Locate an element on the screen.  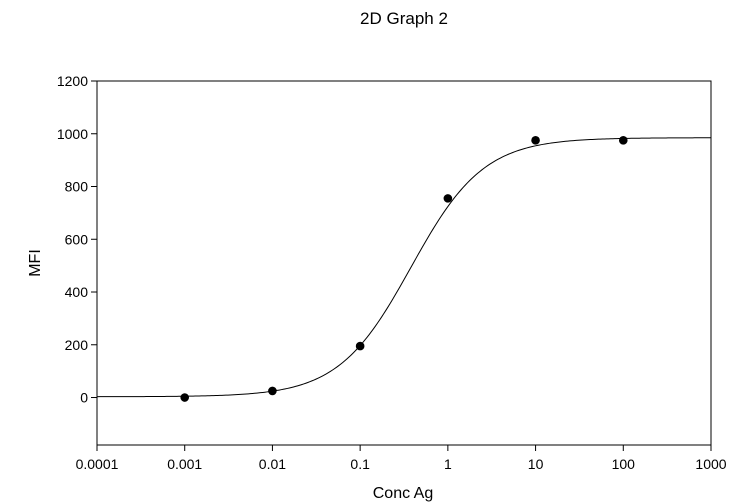
x-tick-label: 0.01 is located at coordinates (272, 464).